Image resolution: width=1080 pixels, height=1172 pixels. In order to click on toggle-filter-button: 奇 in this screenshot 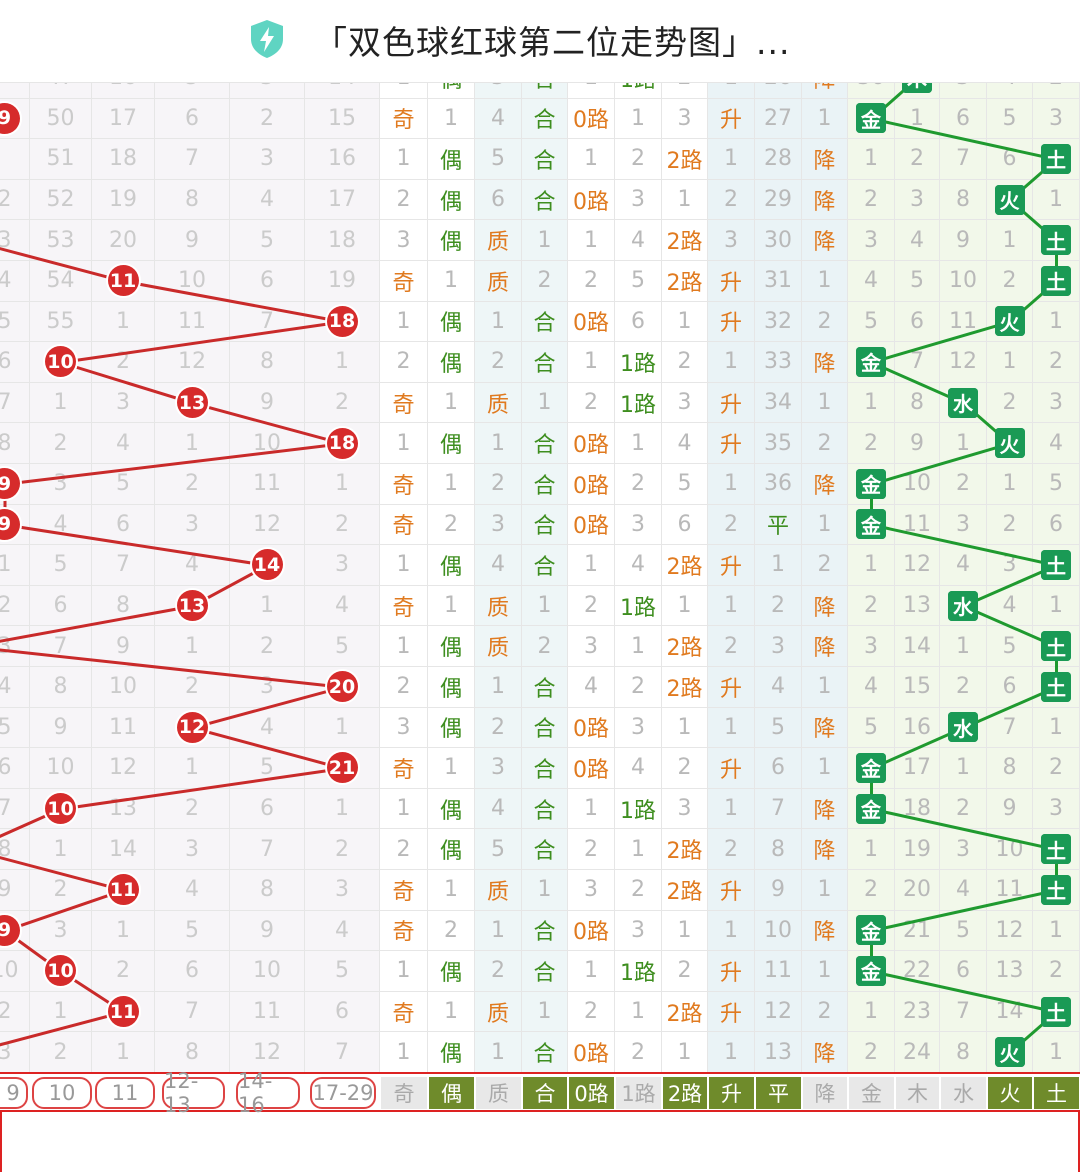, I will do `click(404, 1093)`.